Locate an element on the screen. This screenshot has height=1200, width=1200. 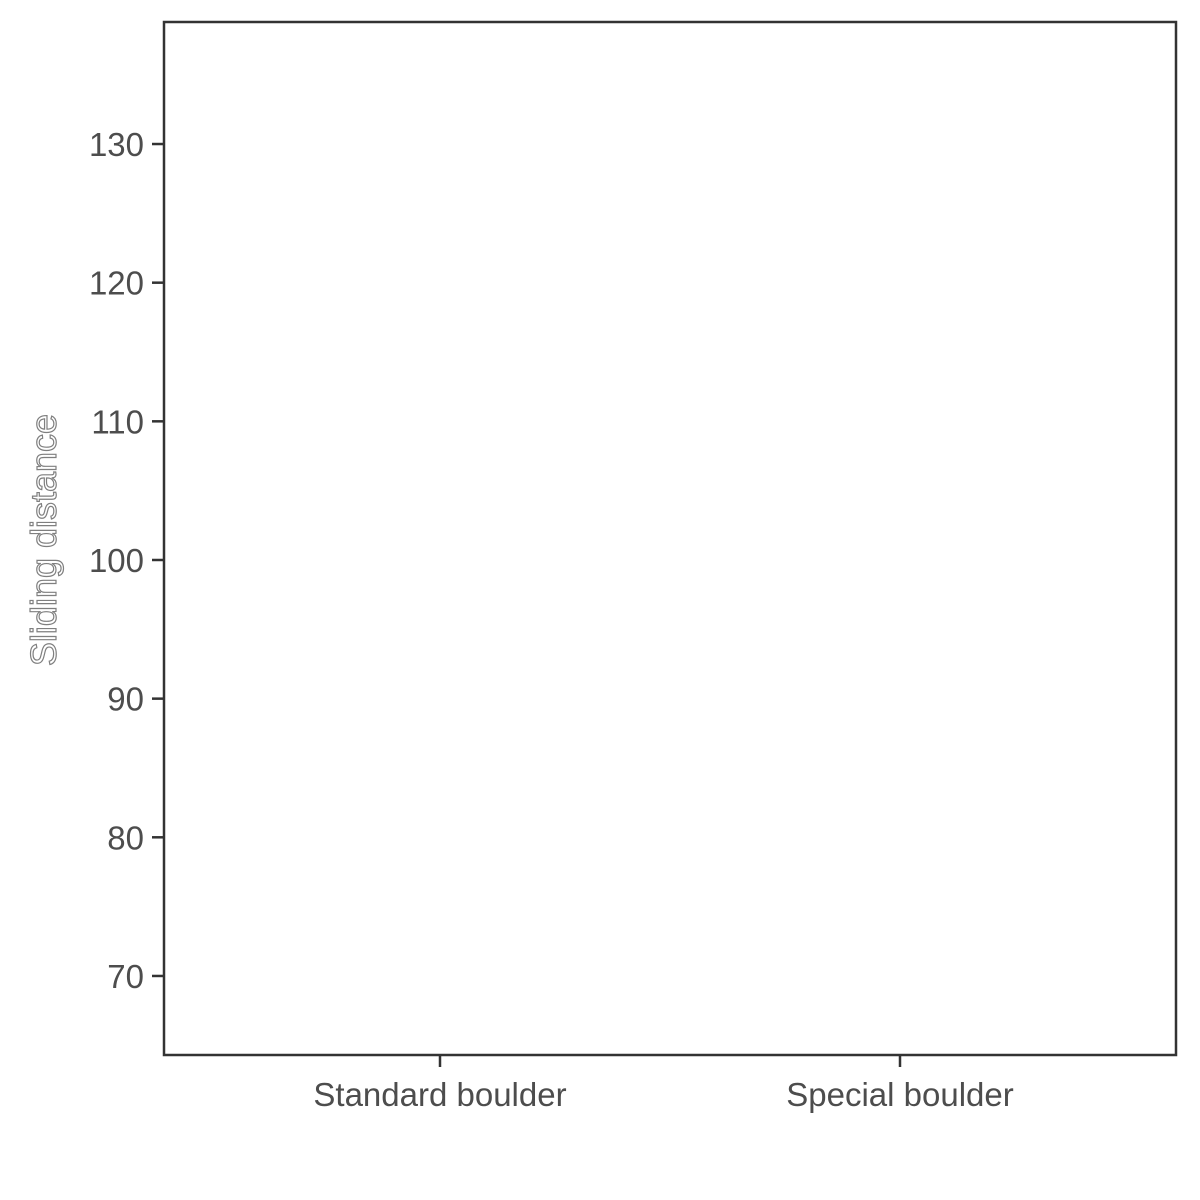
y-tick-label: 70 is located at coordinates (125, 976).